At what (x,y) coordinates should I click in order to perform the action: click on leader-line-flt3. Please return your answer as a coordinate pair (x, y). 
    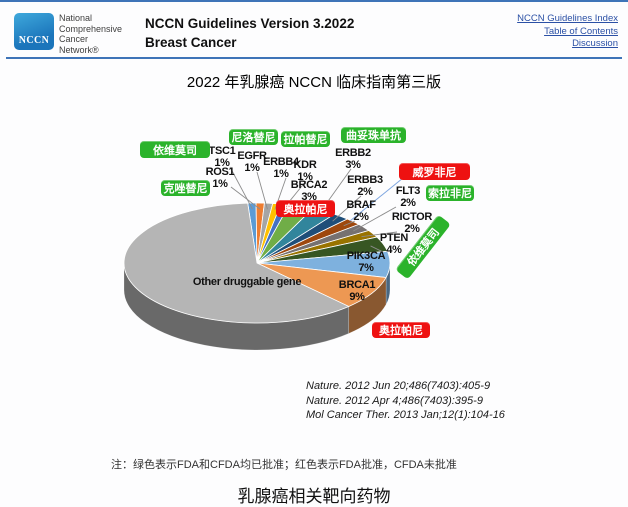
    Looking at the image, I should click on (375, 219).